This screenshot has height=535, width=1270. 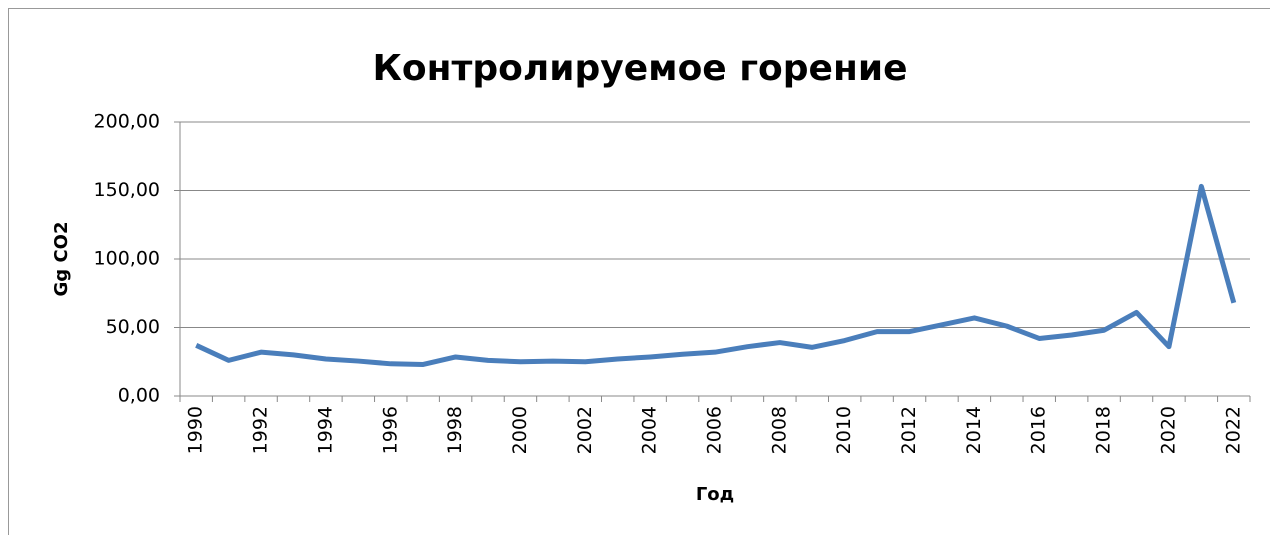 I want to click on x-tick-label: 1996, so click(x=390, y=430).